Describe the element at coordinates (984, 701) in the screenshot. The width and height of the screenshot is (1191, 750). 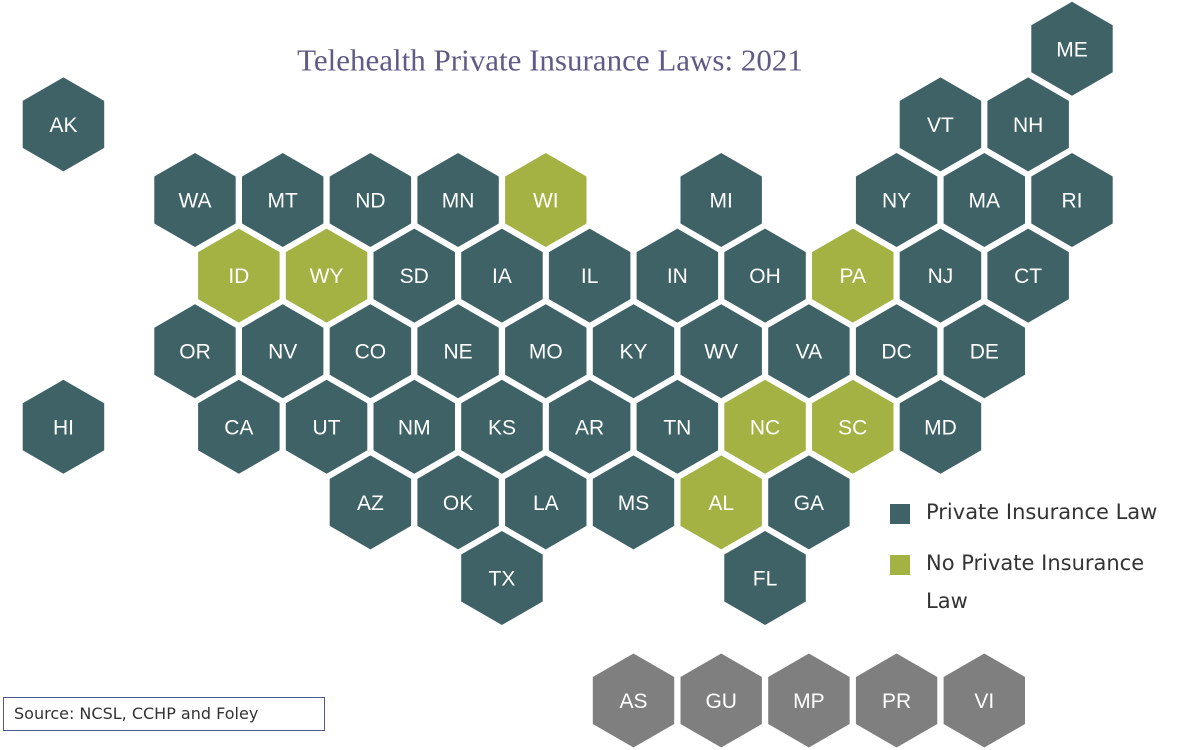
I see `hex-label: VI` at that location.